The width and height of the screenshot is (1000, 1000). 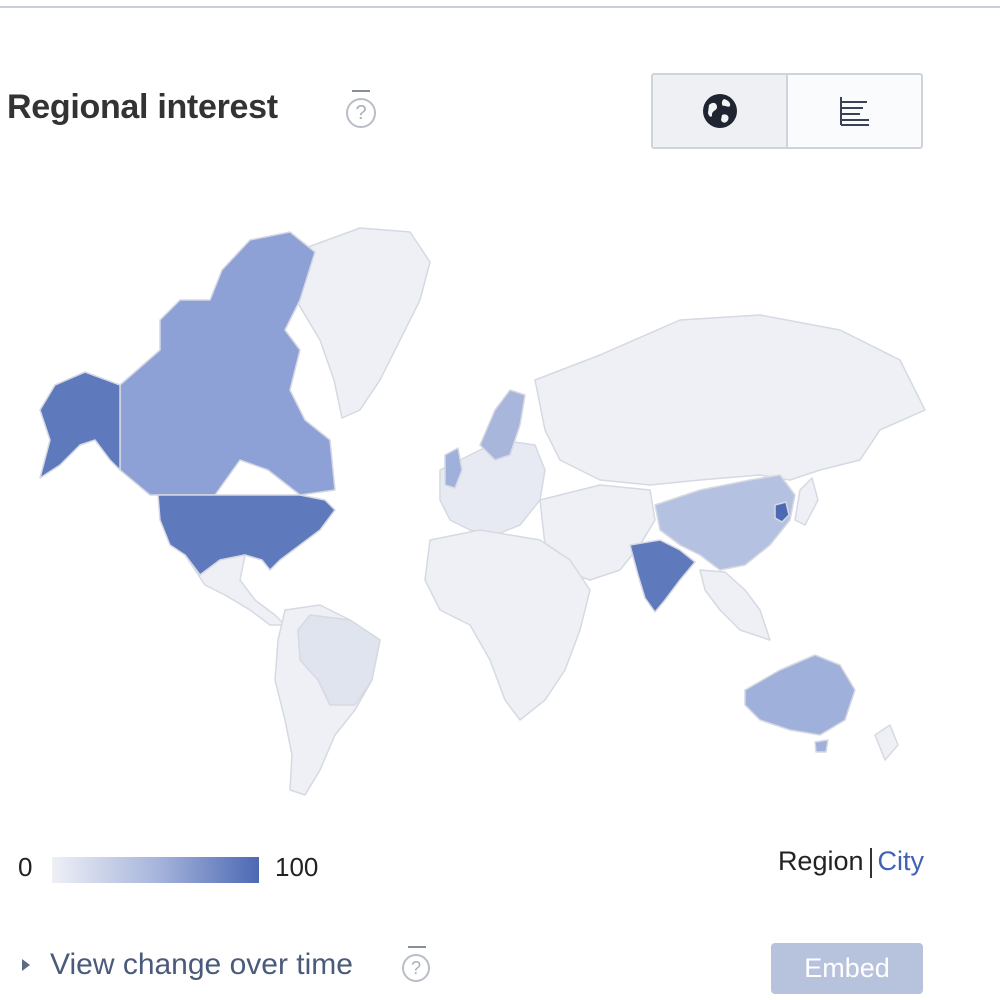 What do you see at coordinates (730, 400) in the screenshot?
I see `country-russia` at bounding box center [730, 400].